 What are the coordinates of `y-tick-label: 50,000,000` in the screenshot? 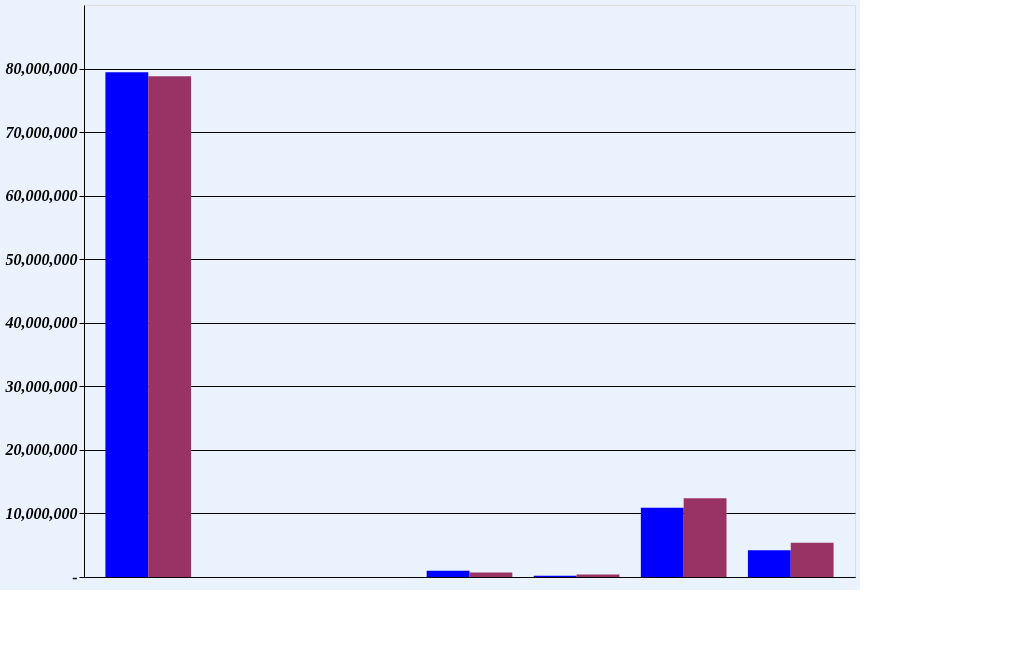 It's located at (41, 259).